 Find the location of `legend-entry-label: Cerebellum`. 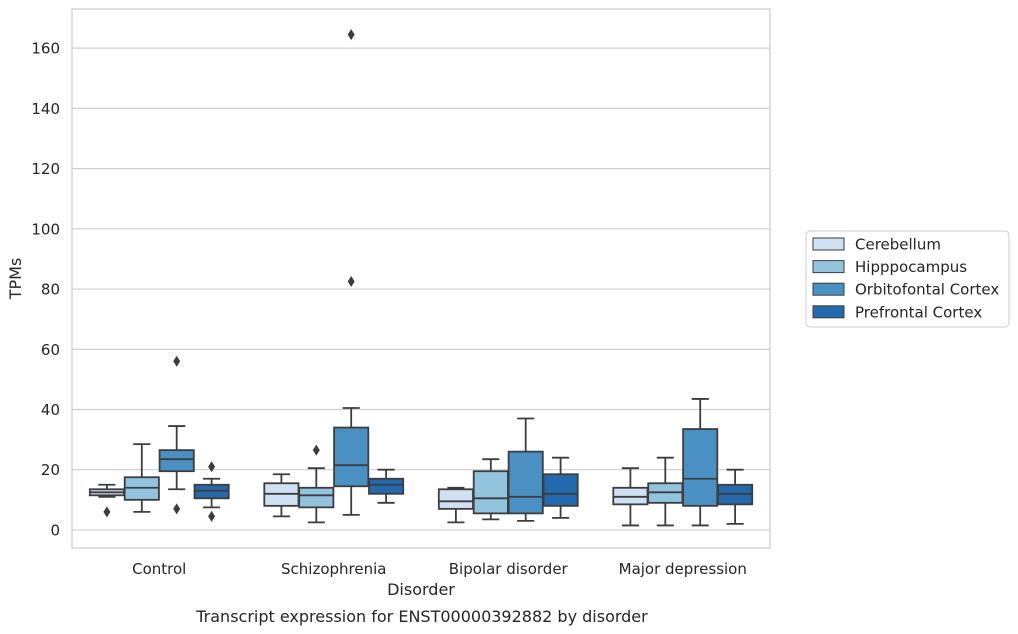

legend-entry-label: Cerebellum is located at coordinates (898, 245).